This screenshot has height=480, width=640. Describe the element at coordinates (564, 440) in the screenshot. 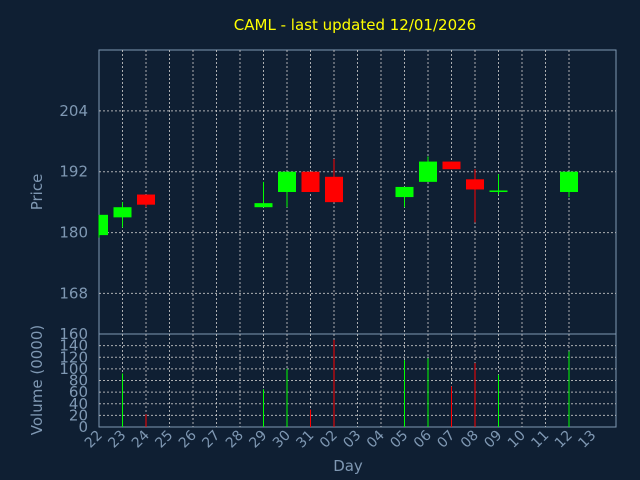

I see `x-tick-label: 12` at that location.